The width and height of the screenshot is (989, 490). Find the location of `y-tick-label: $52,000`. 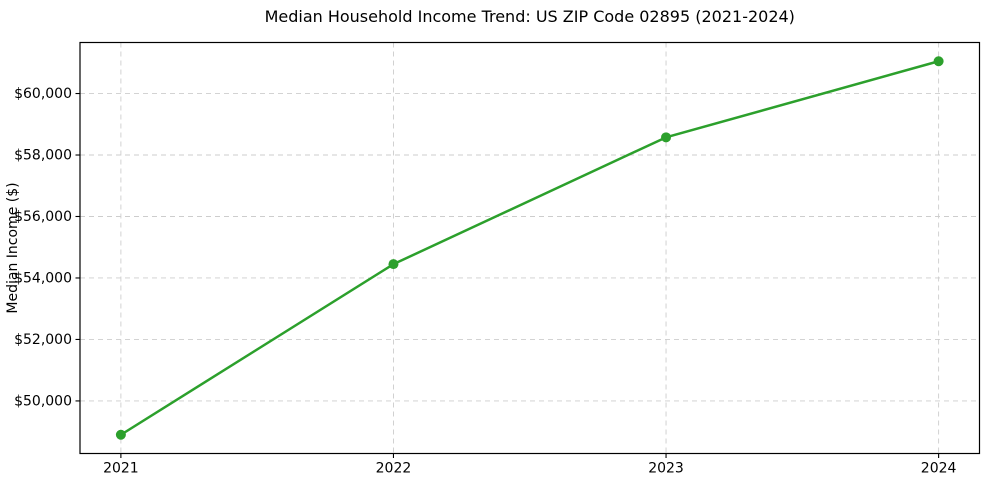

y-tick-label: $52,000 is located at coordinates (43, 340).